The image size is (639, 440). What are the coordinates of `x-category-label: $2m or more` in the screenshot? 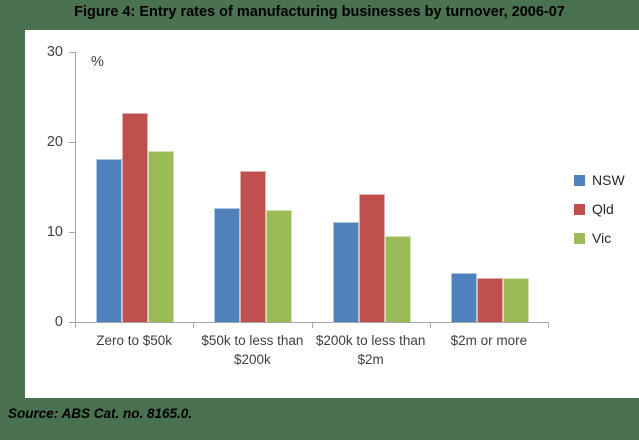 It's located at (489, 340).